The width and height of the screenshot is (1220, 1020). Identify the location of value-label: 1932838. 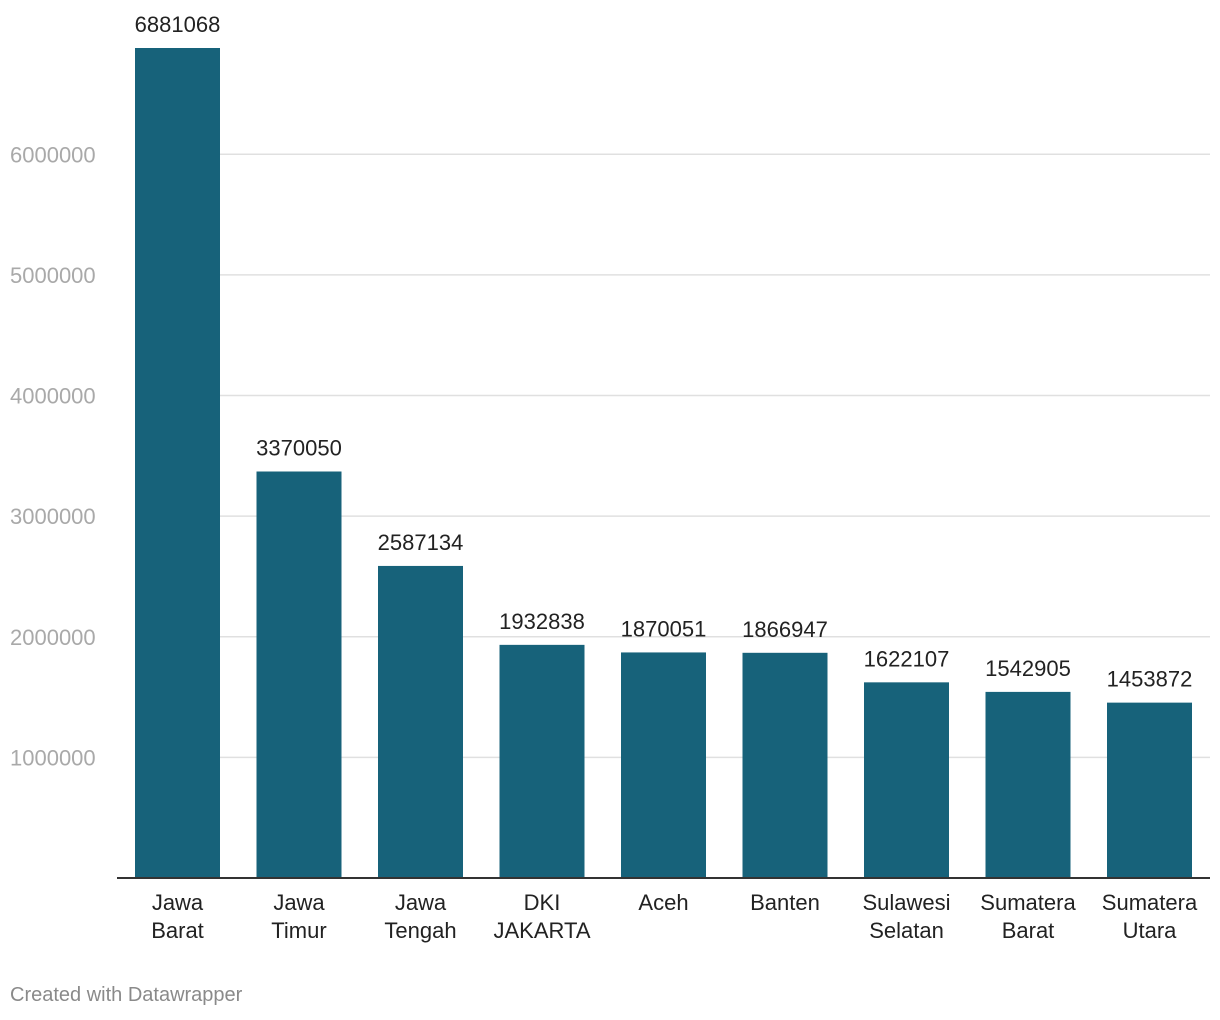
(542, 621).